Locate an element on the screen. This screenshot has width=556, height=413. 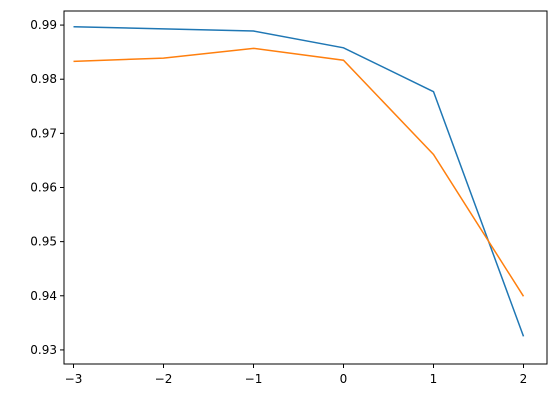
x-tick-label: −3 is located at coordinates (74, 379).